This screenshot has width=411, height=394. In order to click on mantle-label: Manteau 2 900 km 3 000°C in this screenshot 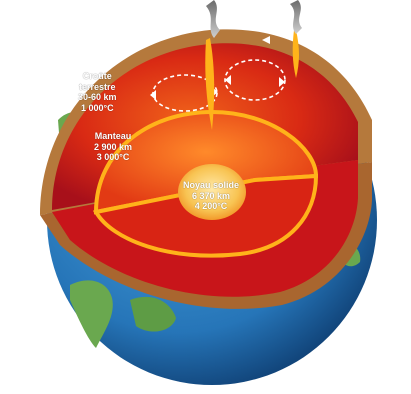, I will do `click(113, 147)`.